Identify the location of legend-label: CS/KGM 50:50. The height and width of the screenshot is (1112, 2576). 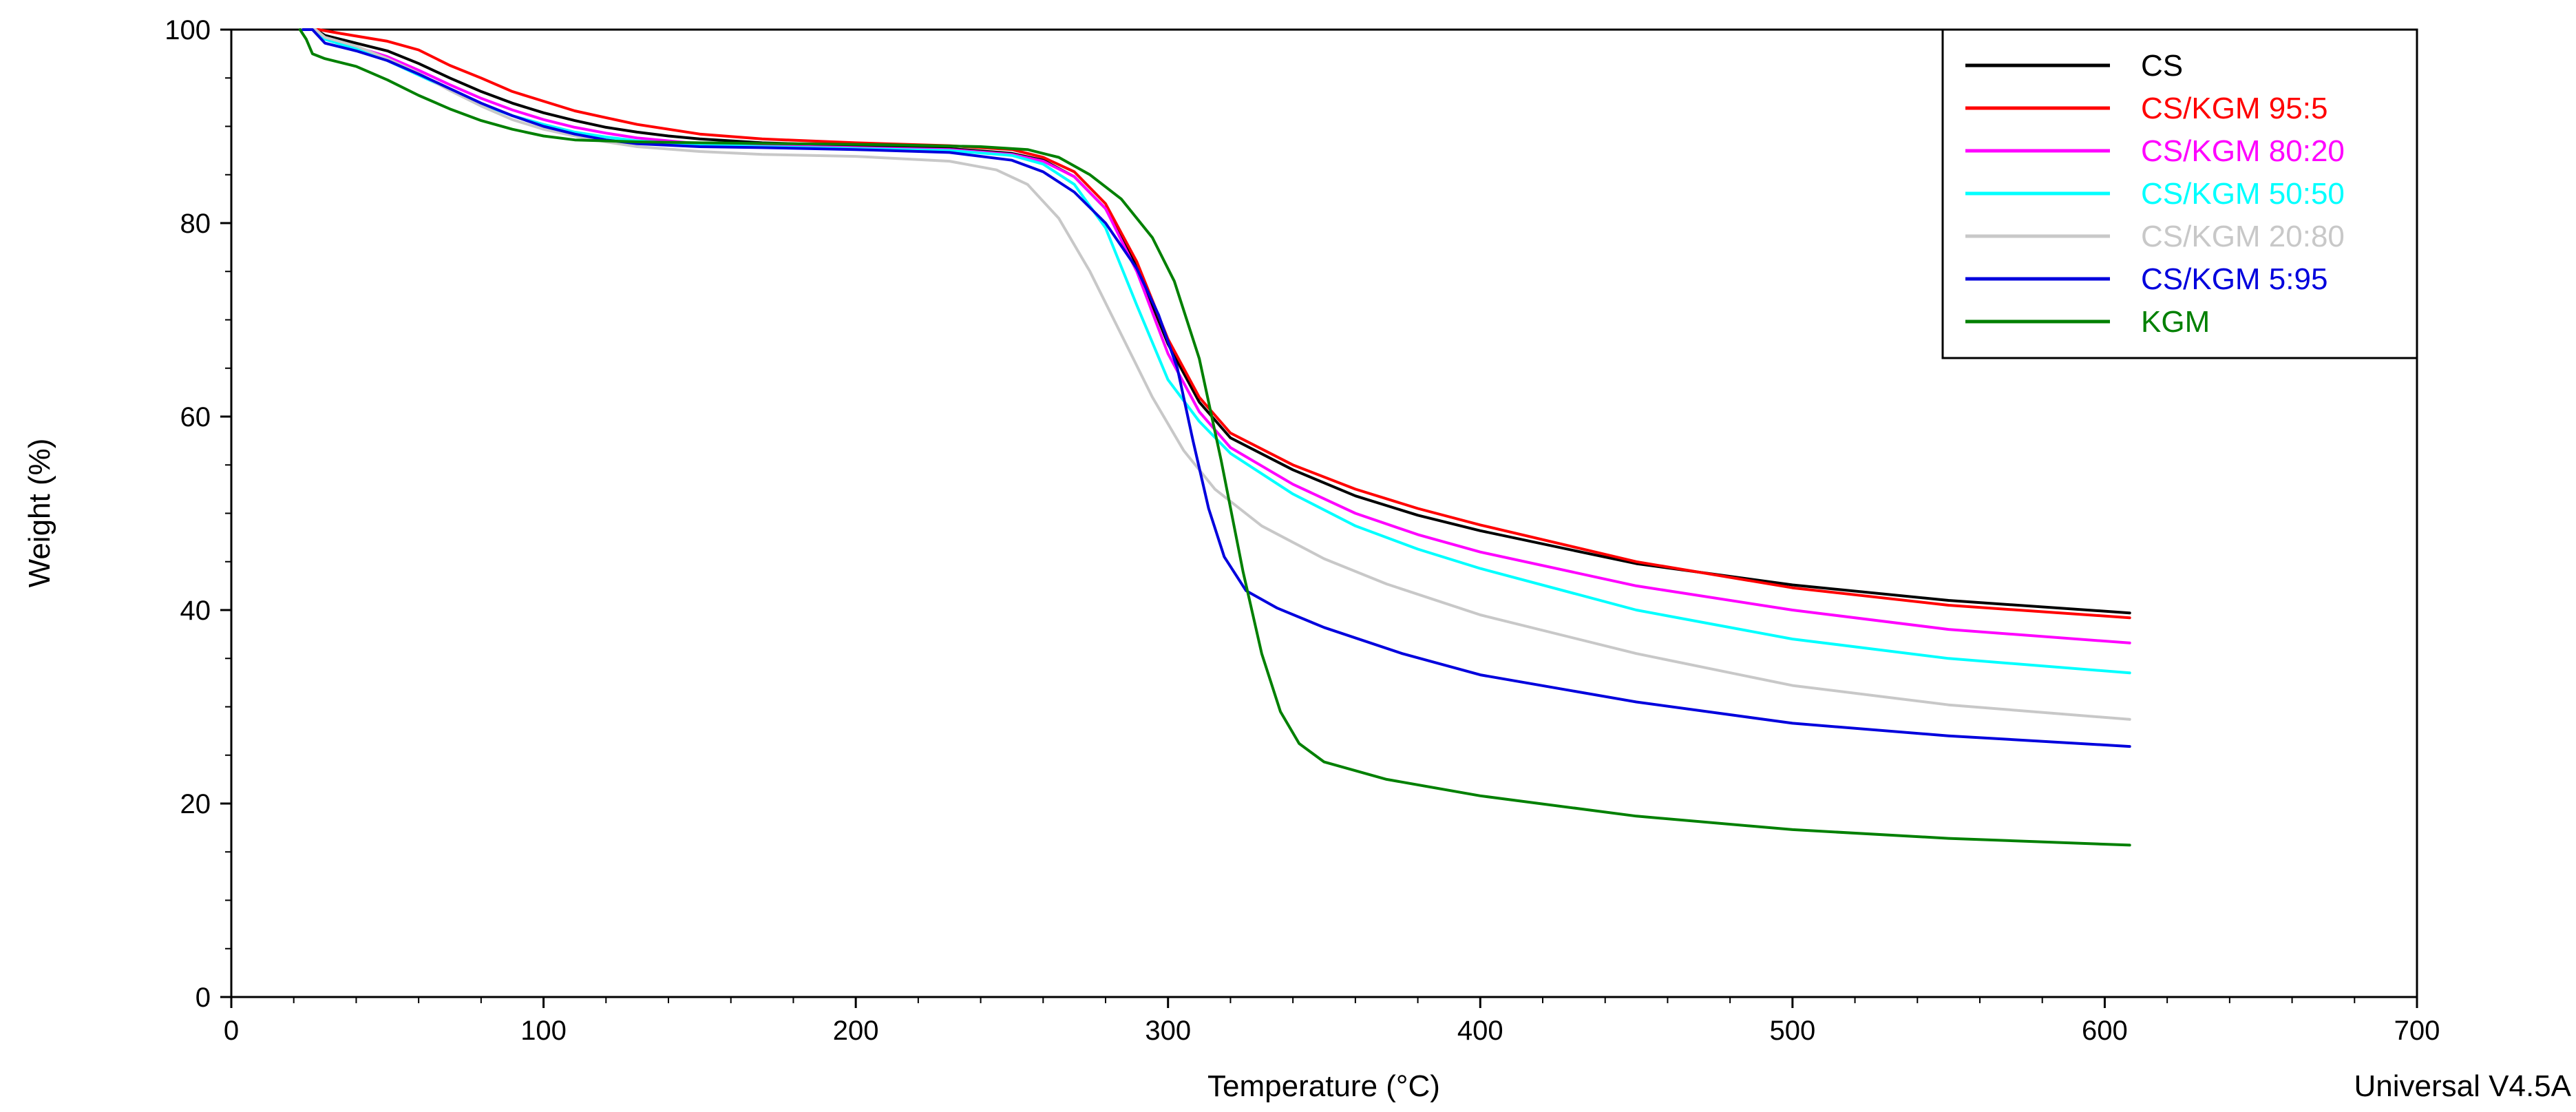
(2243, 194).